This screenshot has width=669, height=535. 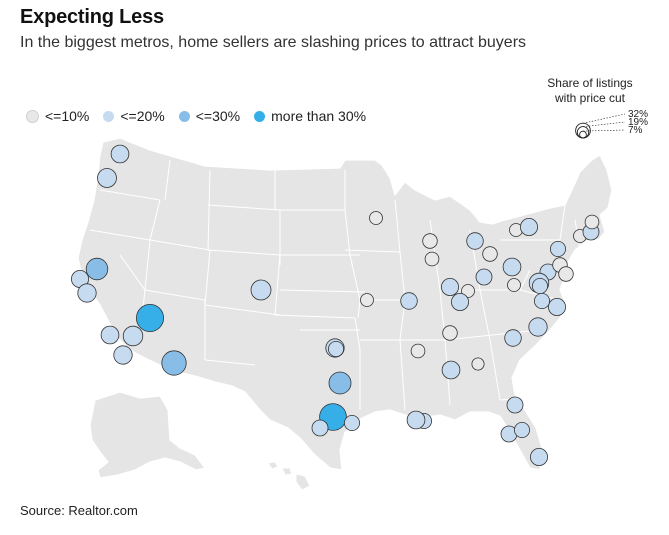 I want to click on size-legend-circles: 32% 19% 7%, so click(x=611, y=124).